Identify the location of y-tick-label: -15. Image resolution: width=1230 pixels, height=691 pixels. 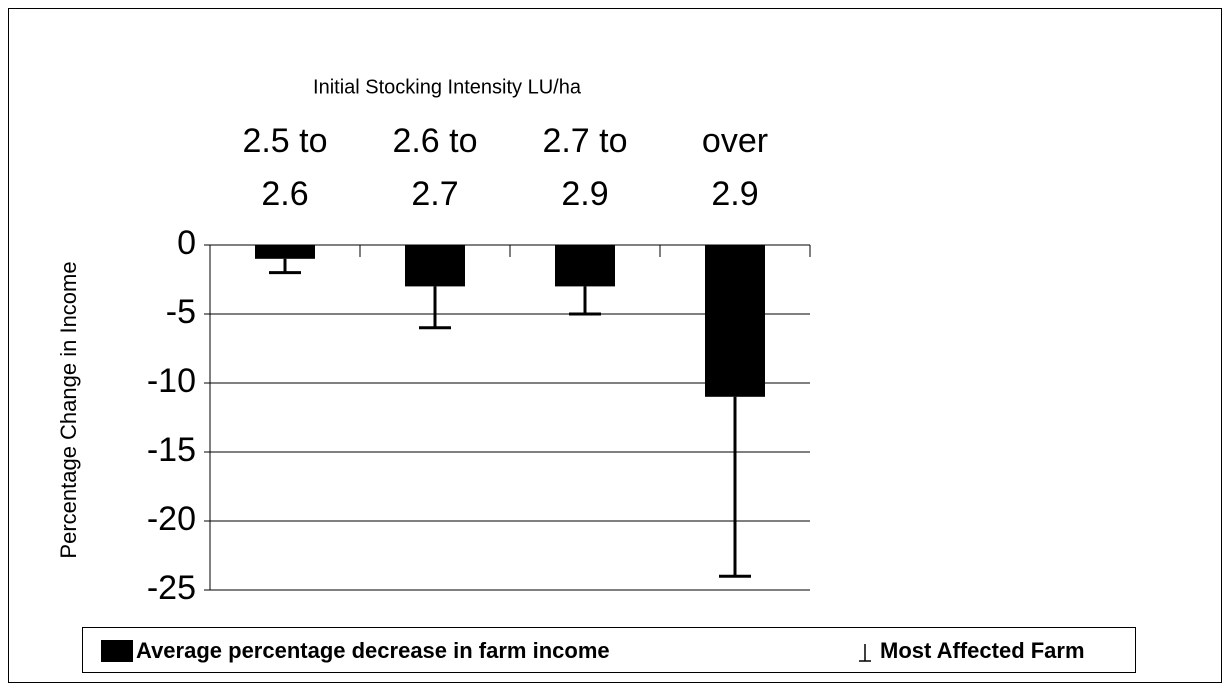
(171, 450).